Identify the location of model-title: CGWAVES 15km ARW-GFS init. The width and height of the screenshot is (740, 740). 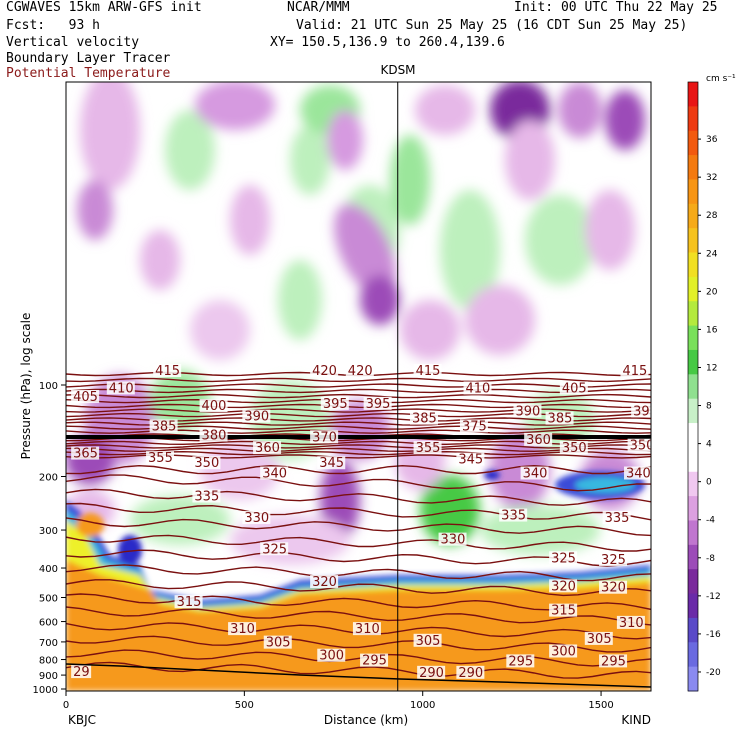
(104, 7).